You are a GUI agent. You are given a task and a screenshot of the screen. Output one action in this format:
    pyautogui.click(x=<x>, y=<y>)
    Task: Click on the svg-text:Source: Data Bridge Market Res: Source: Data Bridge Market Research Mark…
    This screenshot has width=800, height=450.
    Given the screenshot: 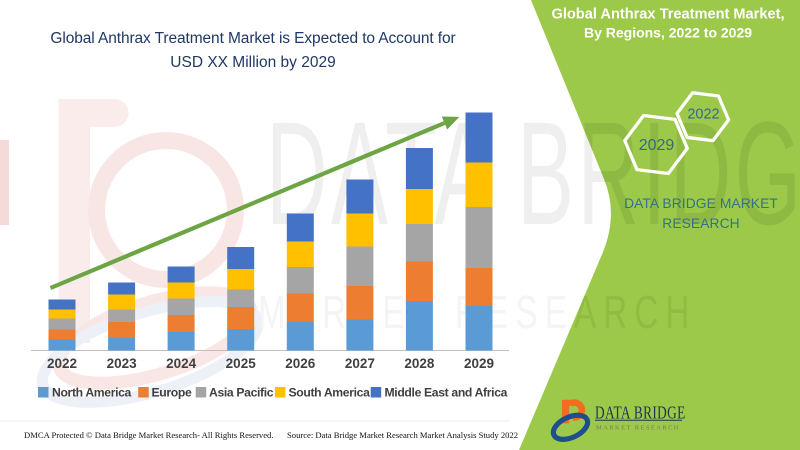 What is the action you would take?
    pyautogui.click(x=402, y=435)
    